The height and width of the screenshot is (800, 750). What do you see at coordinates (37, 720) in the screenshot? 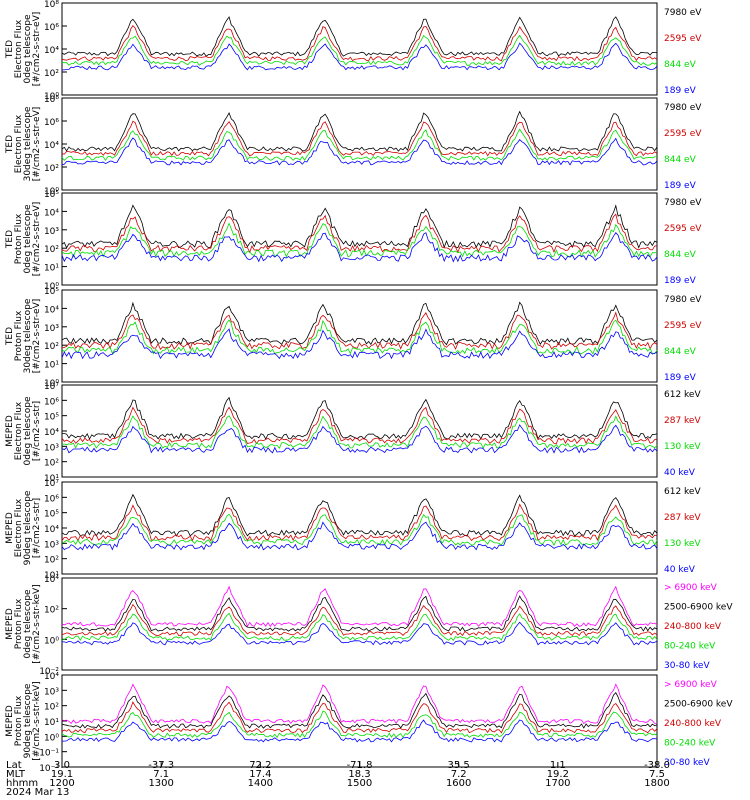
I see `y-label-line: [#/cm2-s-str-keV]` at bounding box center [37, 720].